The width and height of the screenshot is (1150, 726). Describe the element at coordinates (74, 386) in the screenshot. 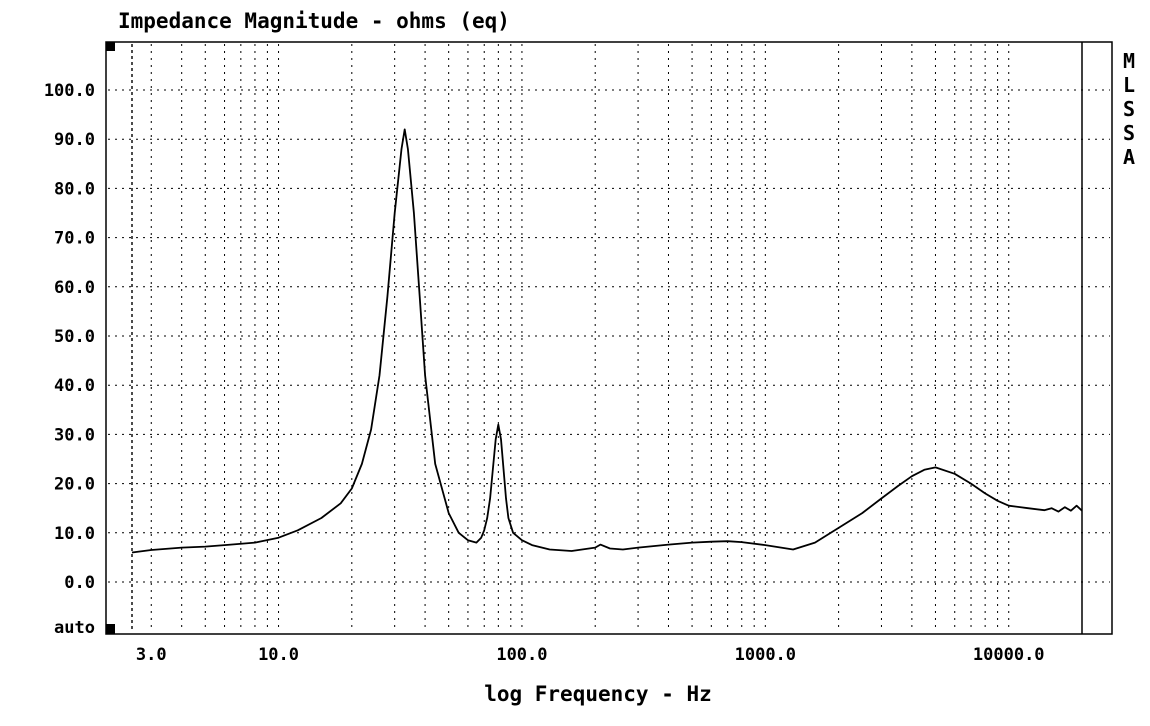

I see `y-tick-label: 40.0` at that location.